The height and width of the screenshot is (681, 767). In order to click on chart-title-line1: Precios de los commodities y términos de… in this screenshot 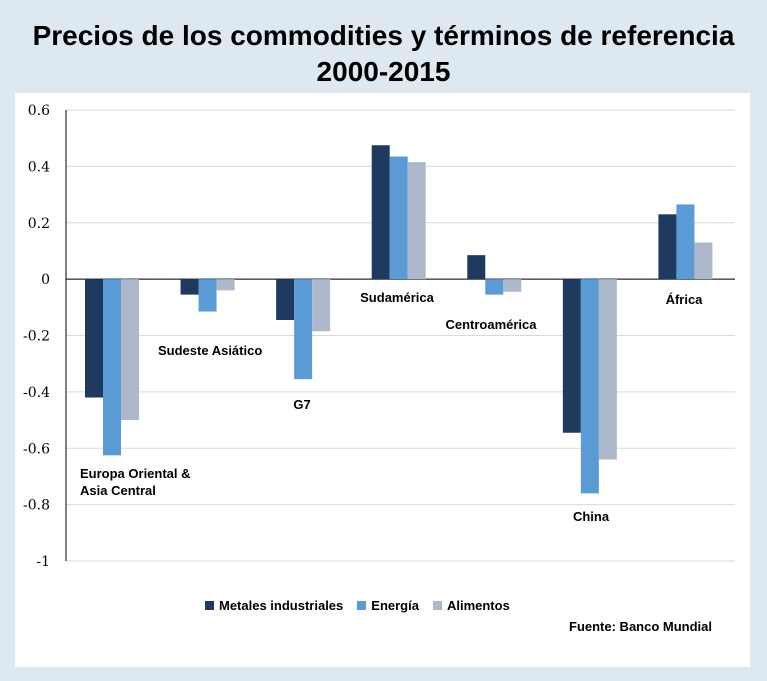, I will do `click(383, 35)`.